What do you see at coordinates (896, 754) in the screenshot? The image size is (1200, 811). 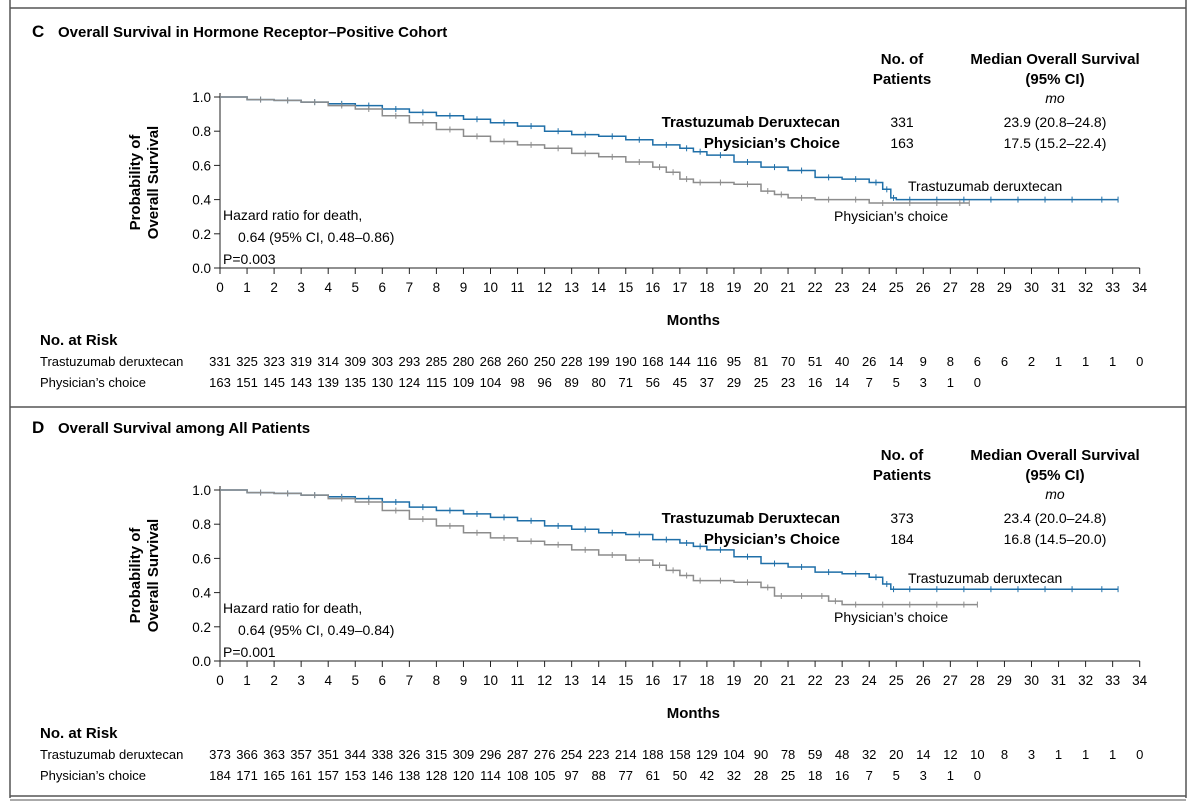 I see `risk-value: 20` at bounding box center [896, 754].